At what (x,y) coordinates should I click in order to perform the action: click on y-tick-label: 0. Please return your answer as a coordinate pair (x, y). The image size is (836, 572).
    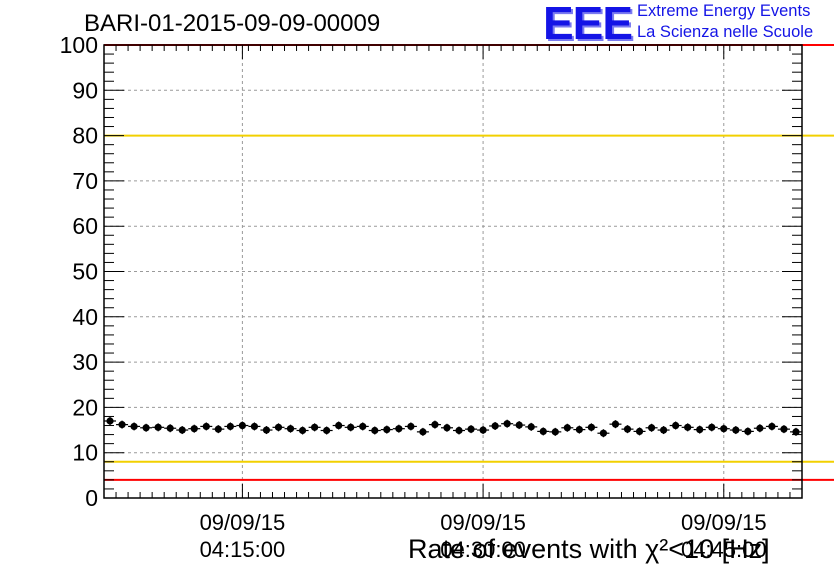
    Looking at the image, I should click on (91, 498).